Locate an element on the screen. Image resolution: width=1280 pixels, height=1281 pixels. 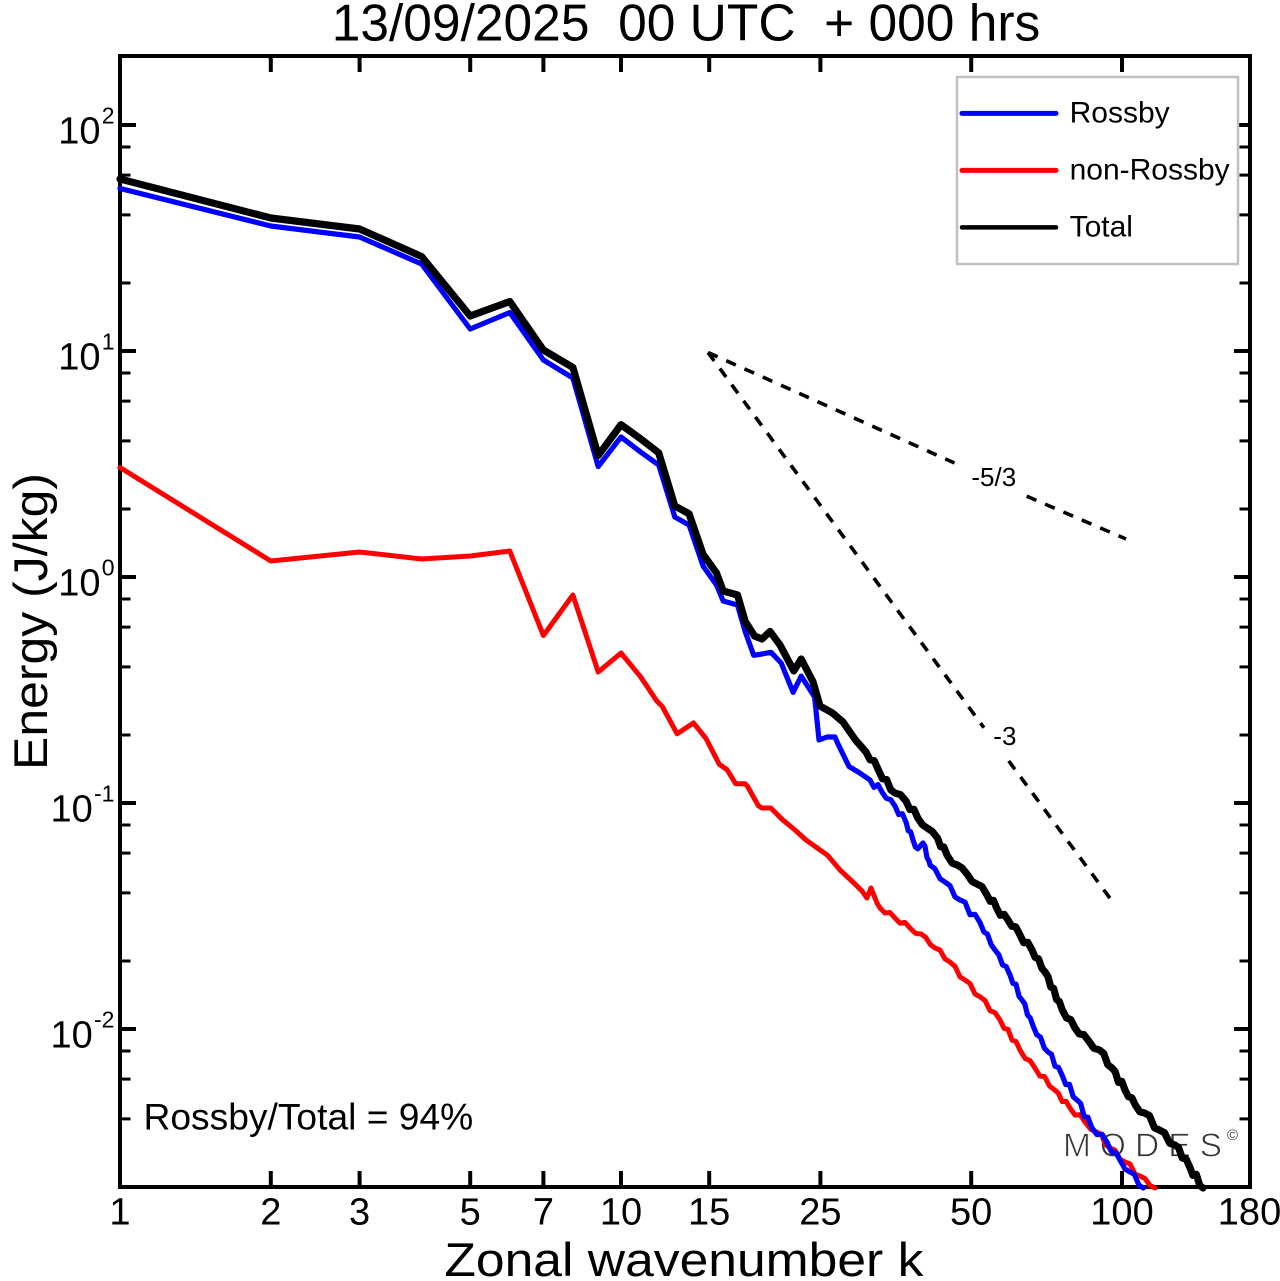
svg-text: -5/3 is located at coordinates (993, 477).